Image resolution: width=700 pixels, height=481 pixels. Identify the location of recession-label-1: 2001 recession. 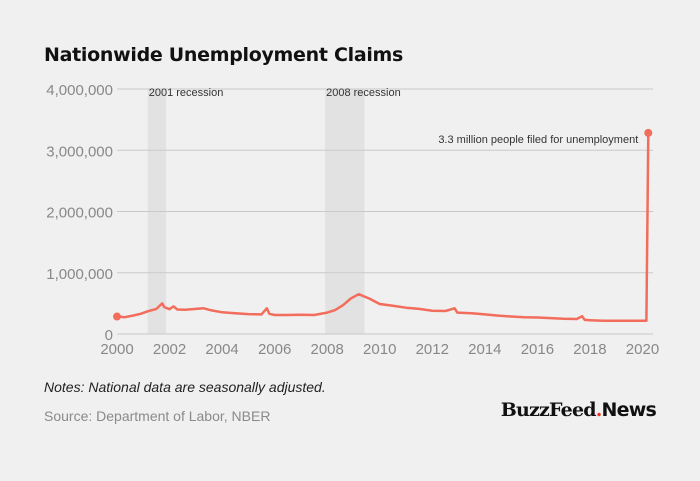
(186, 93).